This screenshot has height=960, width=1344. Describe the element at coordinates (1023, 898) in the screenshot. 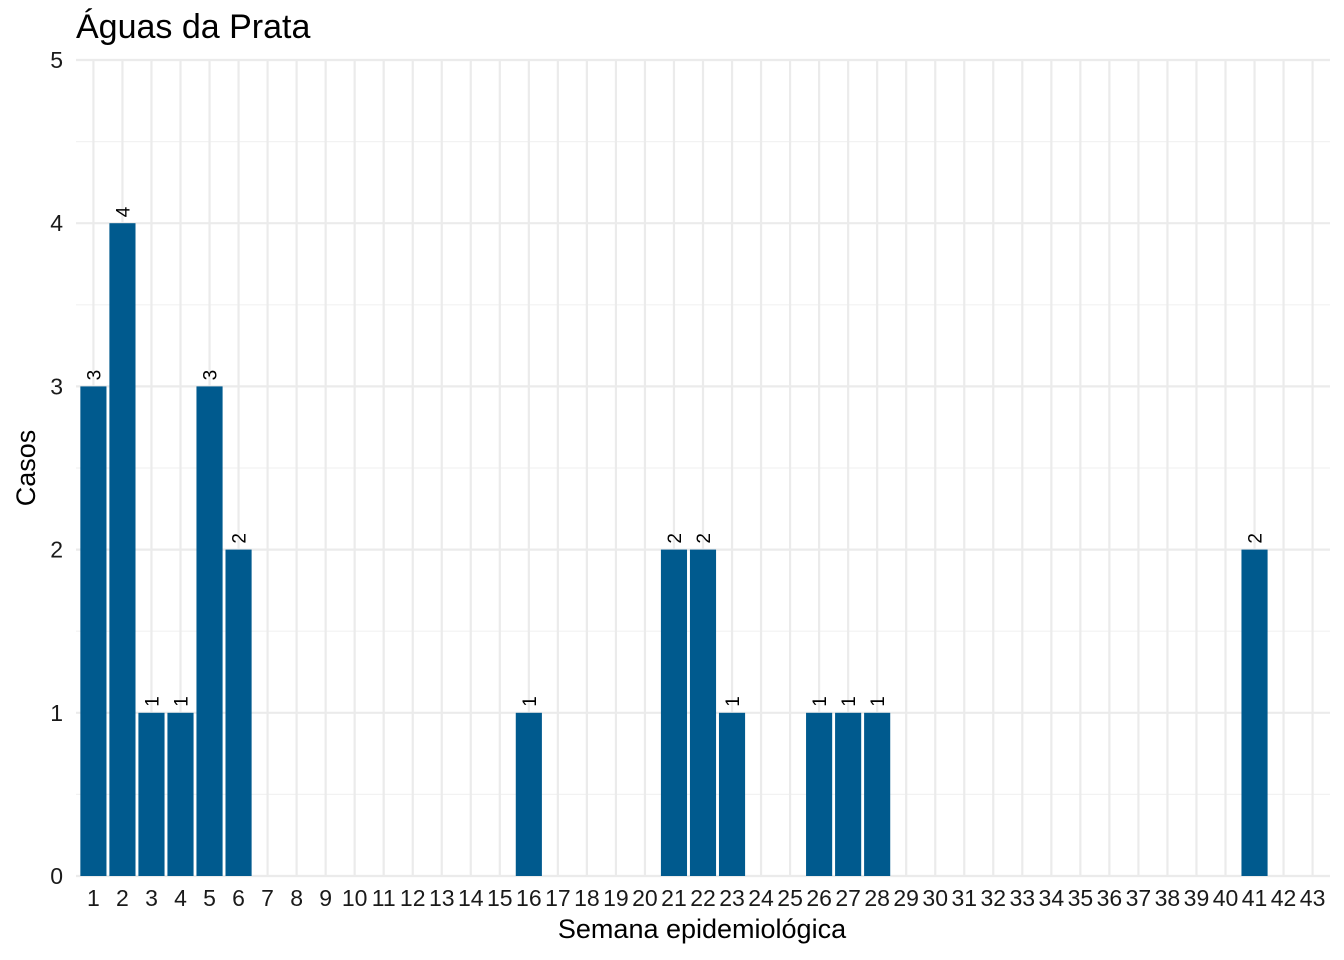

I see `x-tick-label: 33` at that location.